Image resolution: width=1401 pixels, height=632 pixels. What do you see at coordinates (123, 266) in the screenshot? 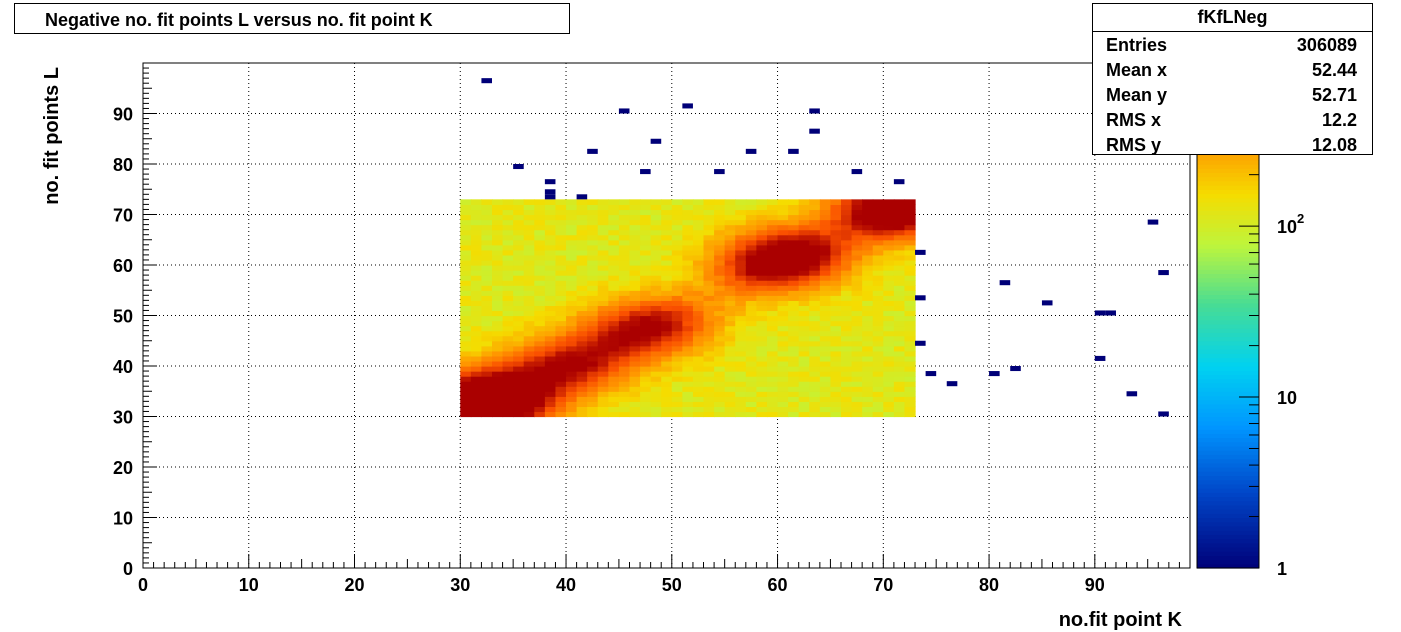
I see `y-tick-label: 60` at bounding box center [123, 266].